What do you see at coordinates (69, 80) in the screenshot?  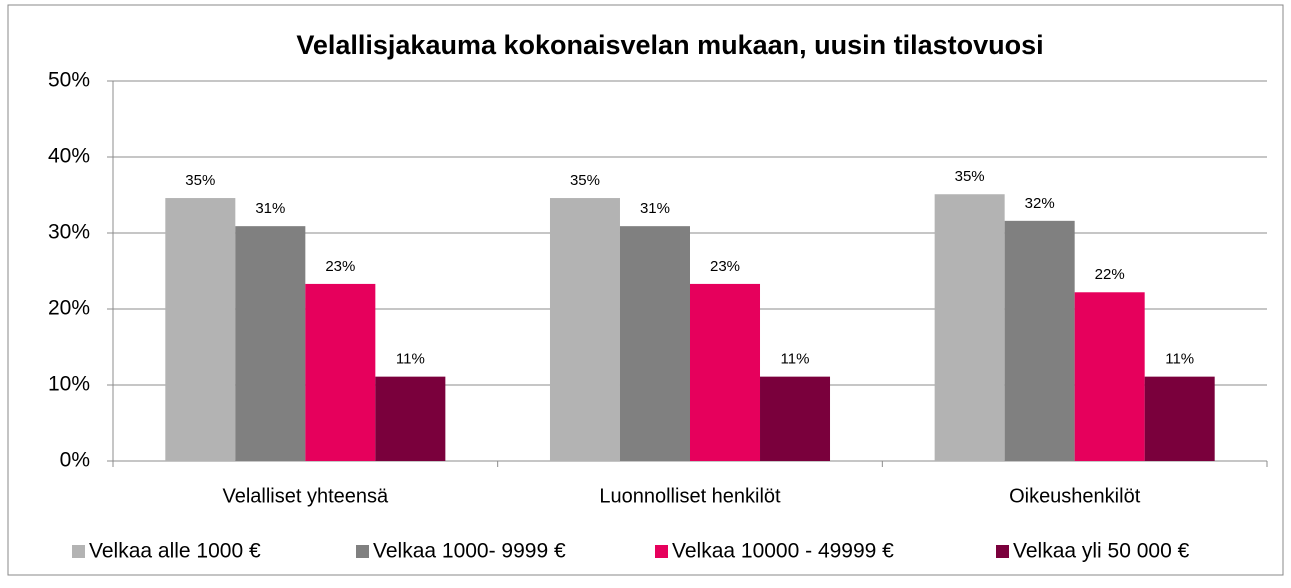 I see `y-tick-label: 50%` at bounding box center [69, 80].